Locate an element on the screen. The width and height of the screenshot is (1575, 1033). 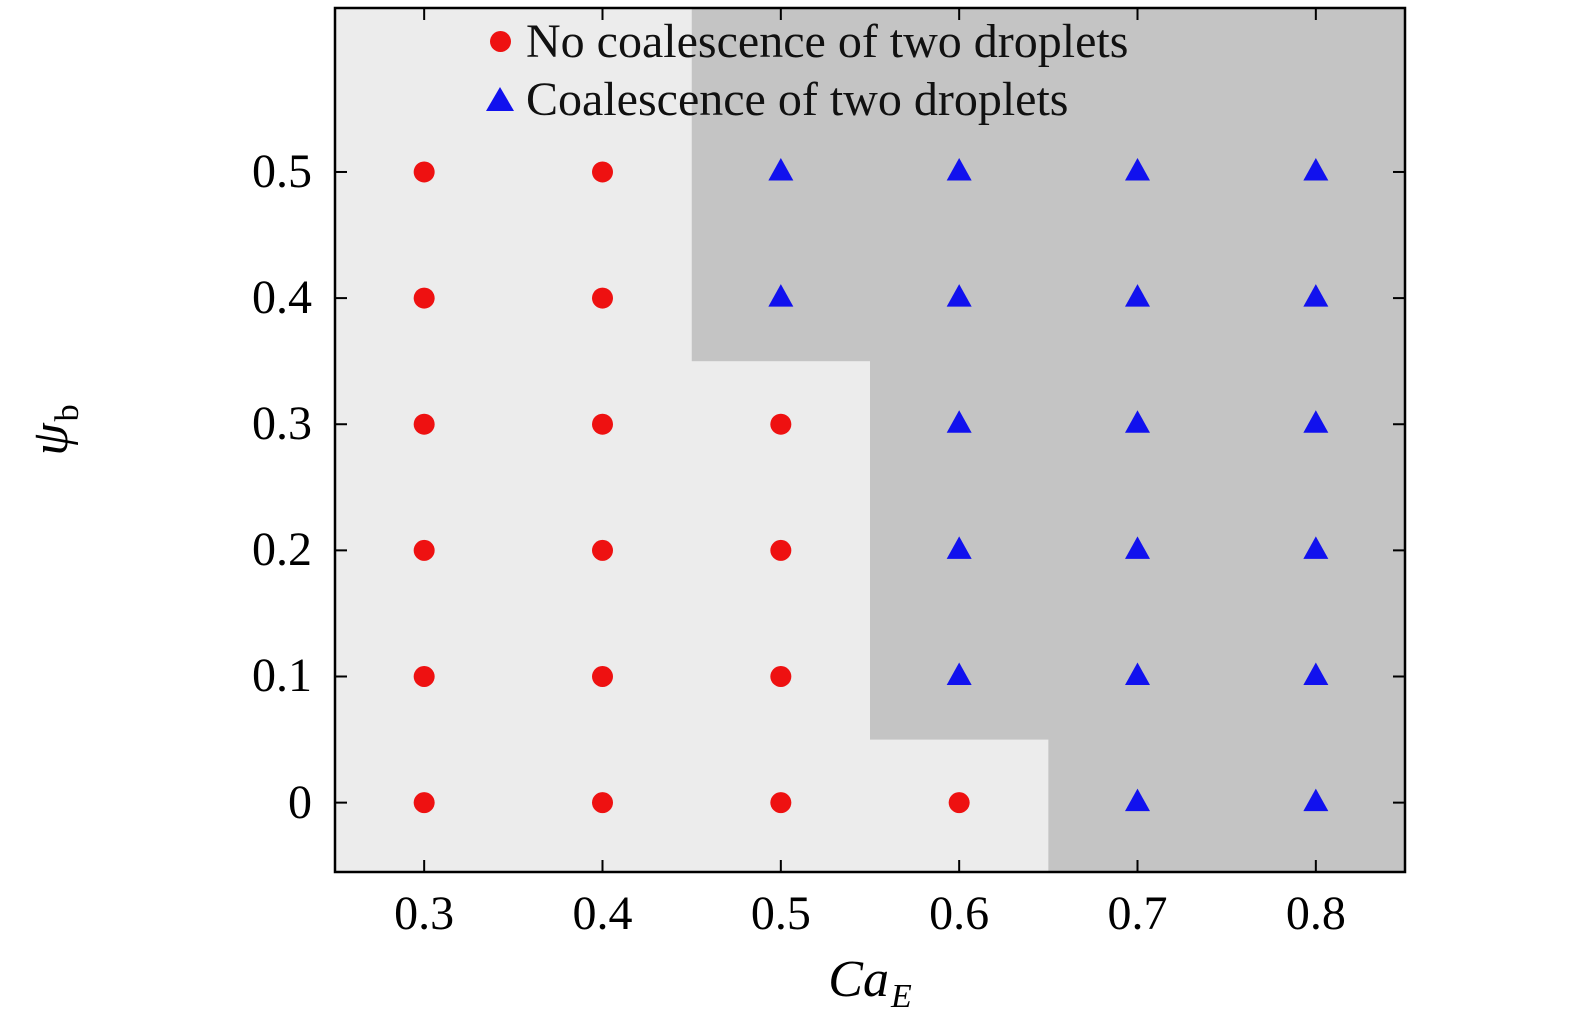
y-tick-label: 0 is located at coordinates (300, 802).